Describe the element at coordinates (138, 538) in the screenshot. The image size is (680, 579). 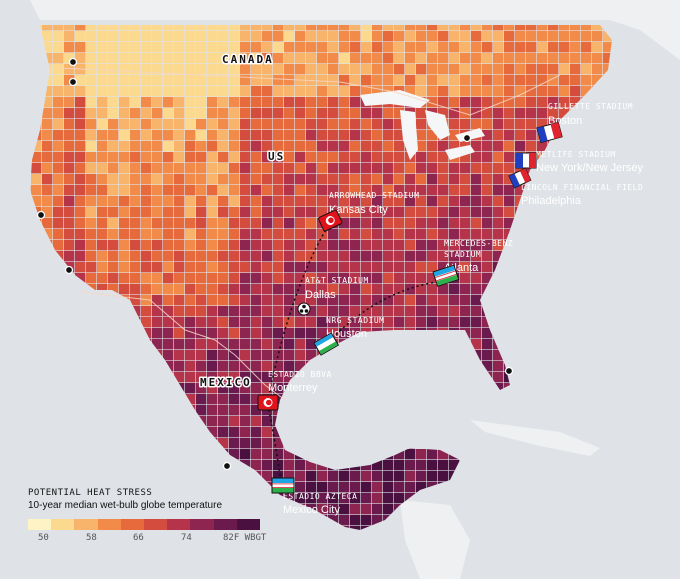
I see `legend-tick: 66` at that location.